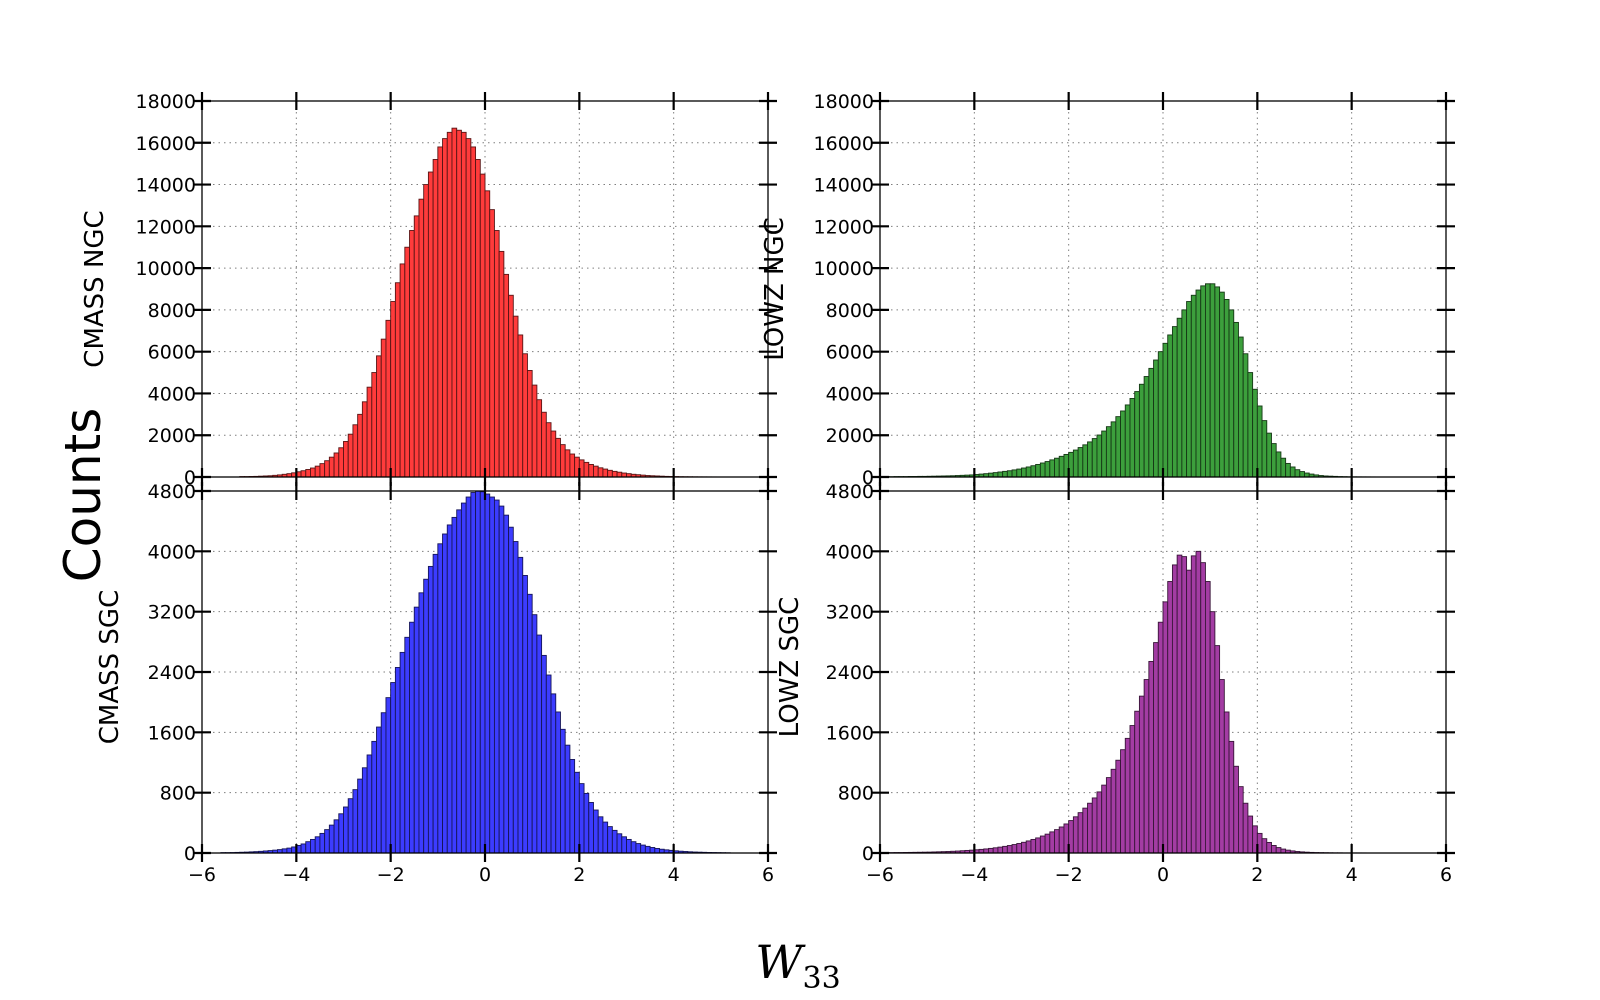 The height and width of the screenshot is (1000, 1600). I want to click on w33-axis-label: W33, so click(797, 965).